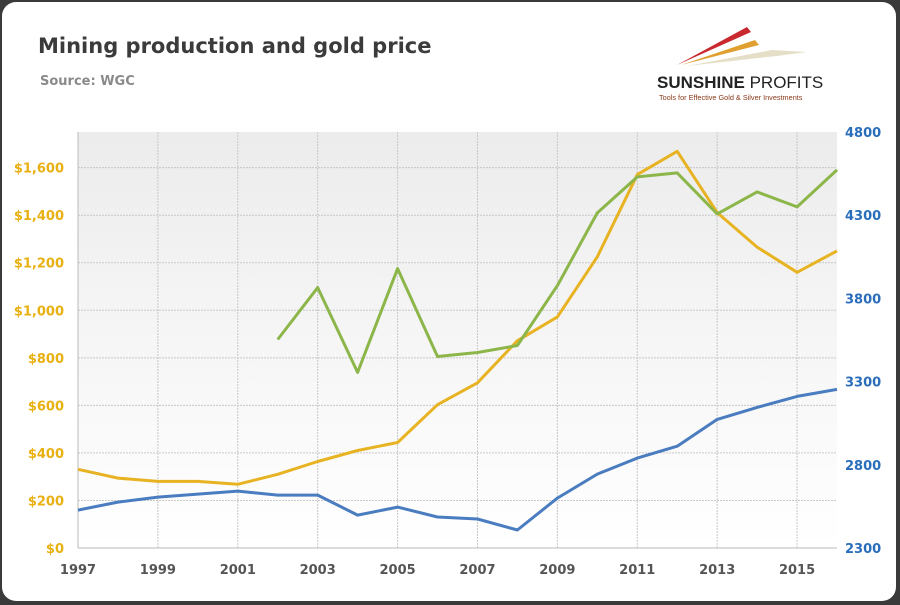 This screenshot has width=900, height=605. I want to click on x-tick-label: 2003, so click(318, 570).